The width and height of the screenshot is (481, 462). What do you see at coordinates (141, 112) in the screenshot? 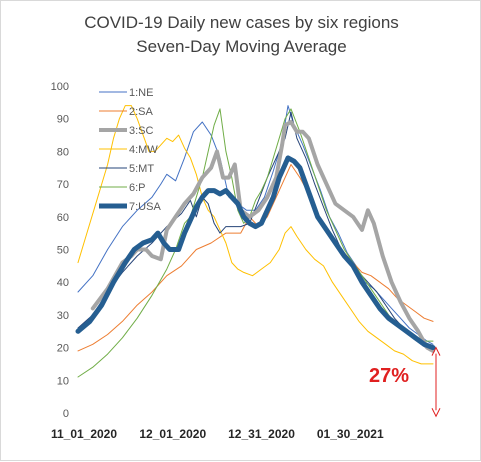
I see `legend-label: 2:SA` at bounding box center [141, 112].